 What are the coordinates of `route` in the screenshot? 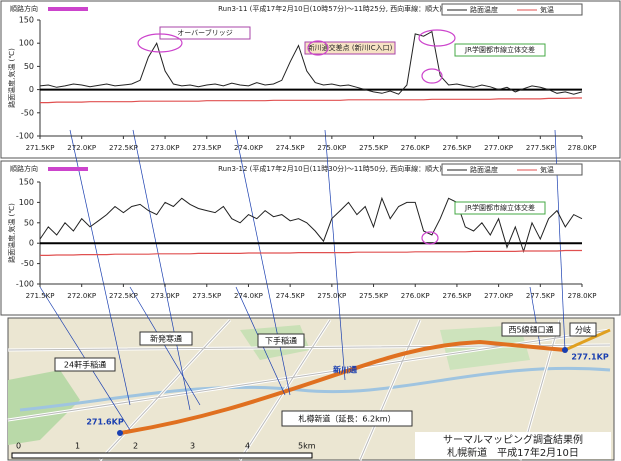 It's located at (342, 387).